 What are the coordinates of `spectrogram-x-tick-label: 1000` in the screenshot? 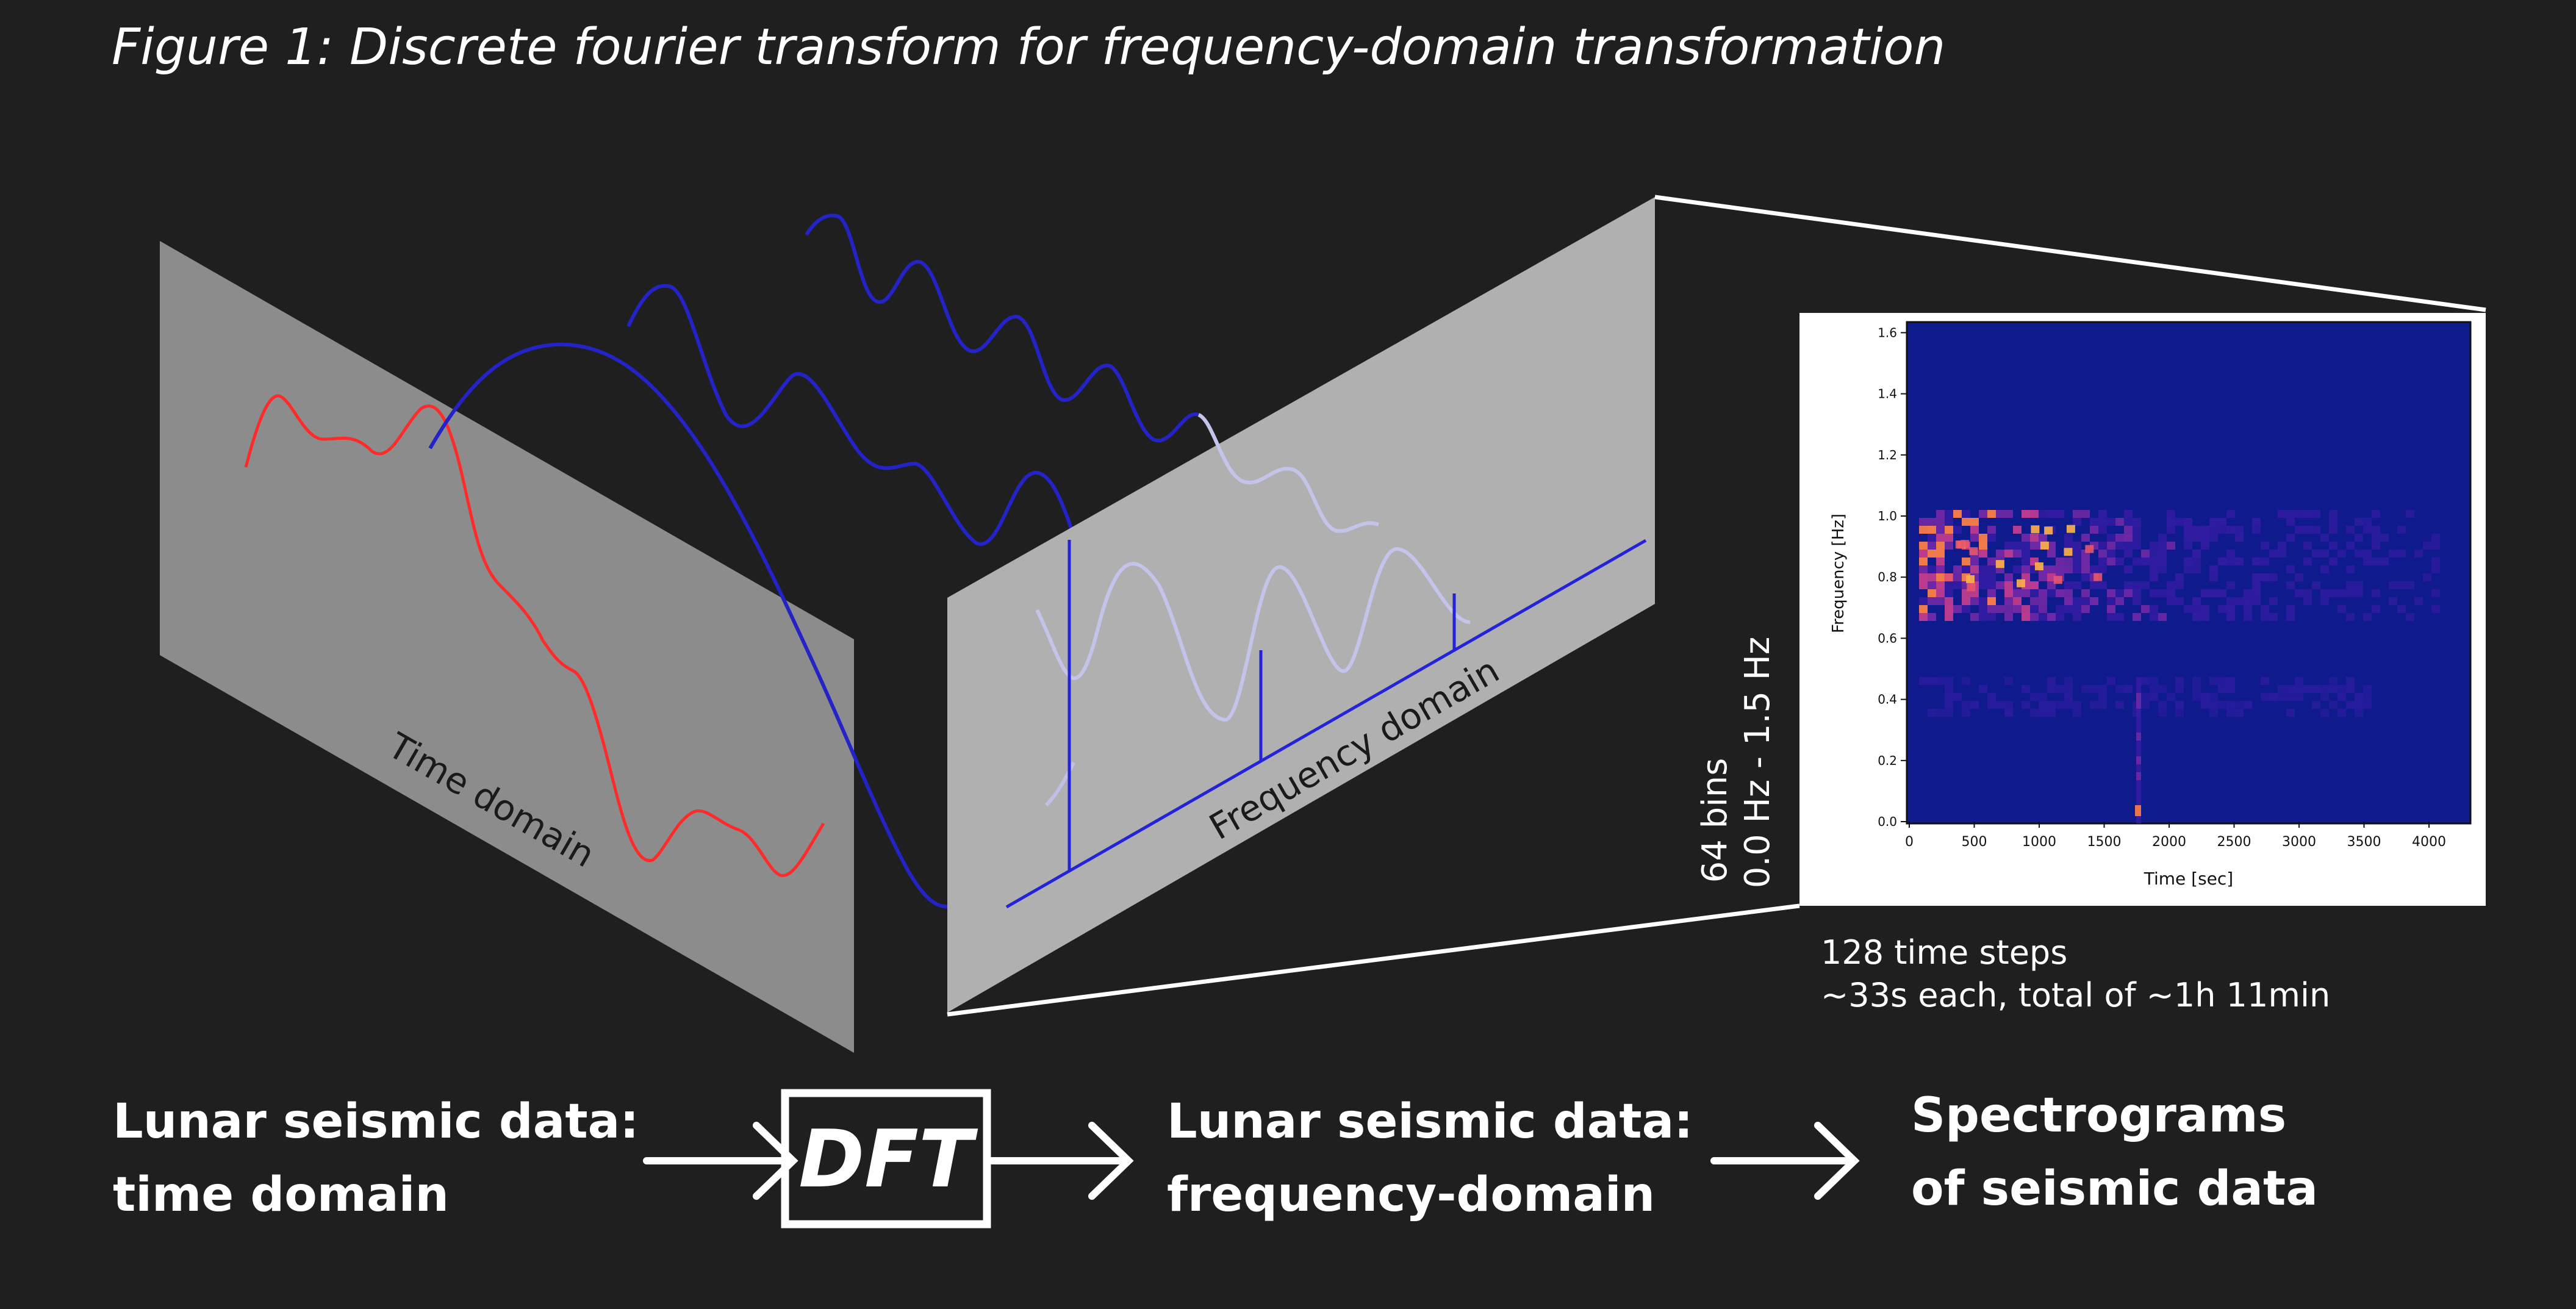 It's located at (2039, 842).